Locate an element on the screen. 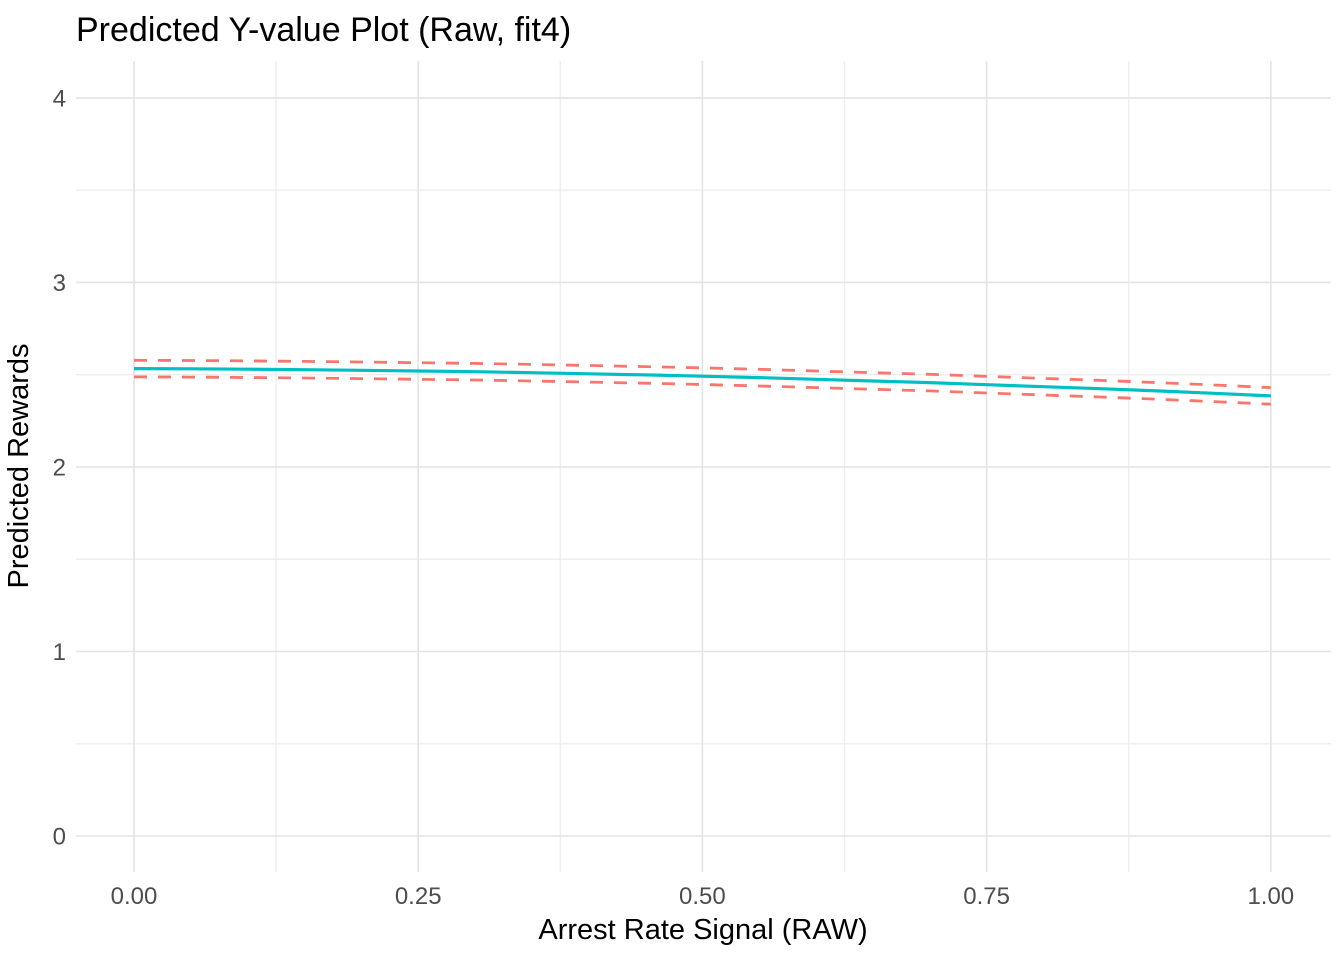  y-tick-label: 3 is located at coordinates (59, 283).